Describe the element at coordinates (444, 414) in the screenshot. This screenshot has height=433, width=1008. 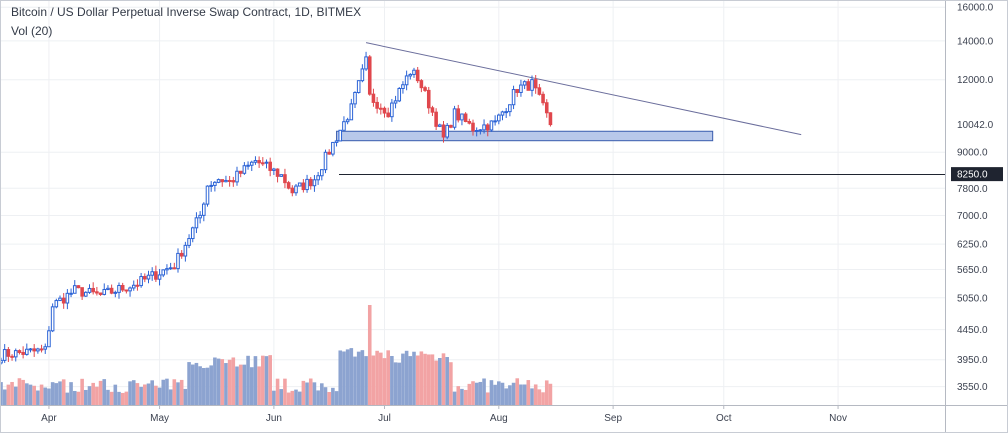
I see `x-axis: Apr May Jun Jul Aug Sep Oct Nov` at that location.